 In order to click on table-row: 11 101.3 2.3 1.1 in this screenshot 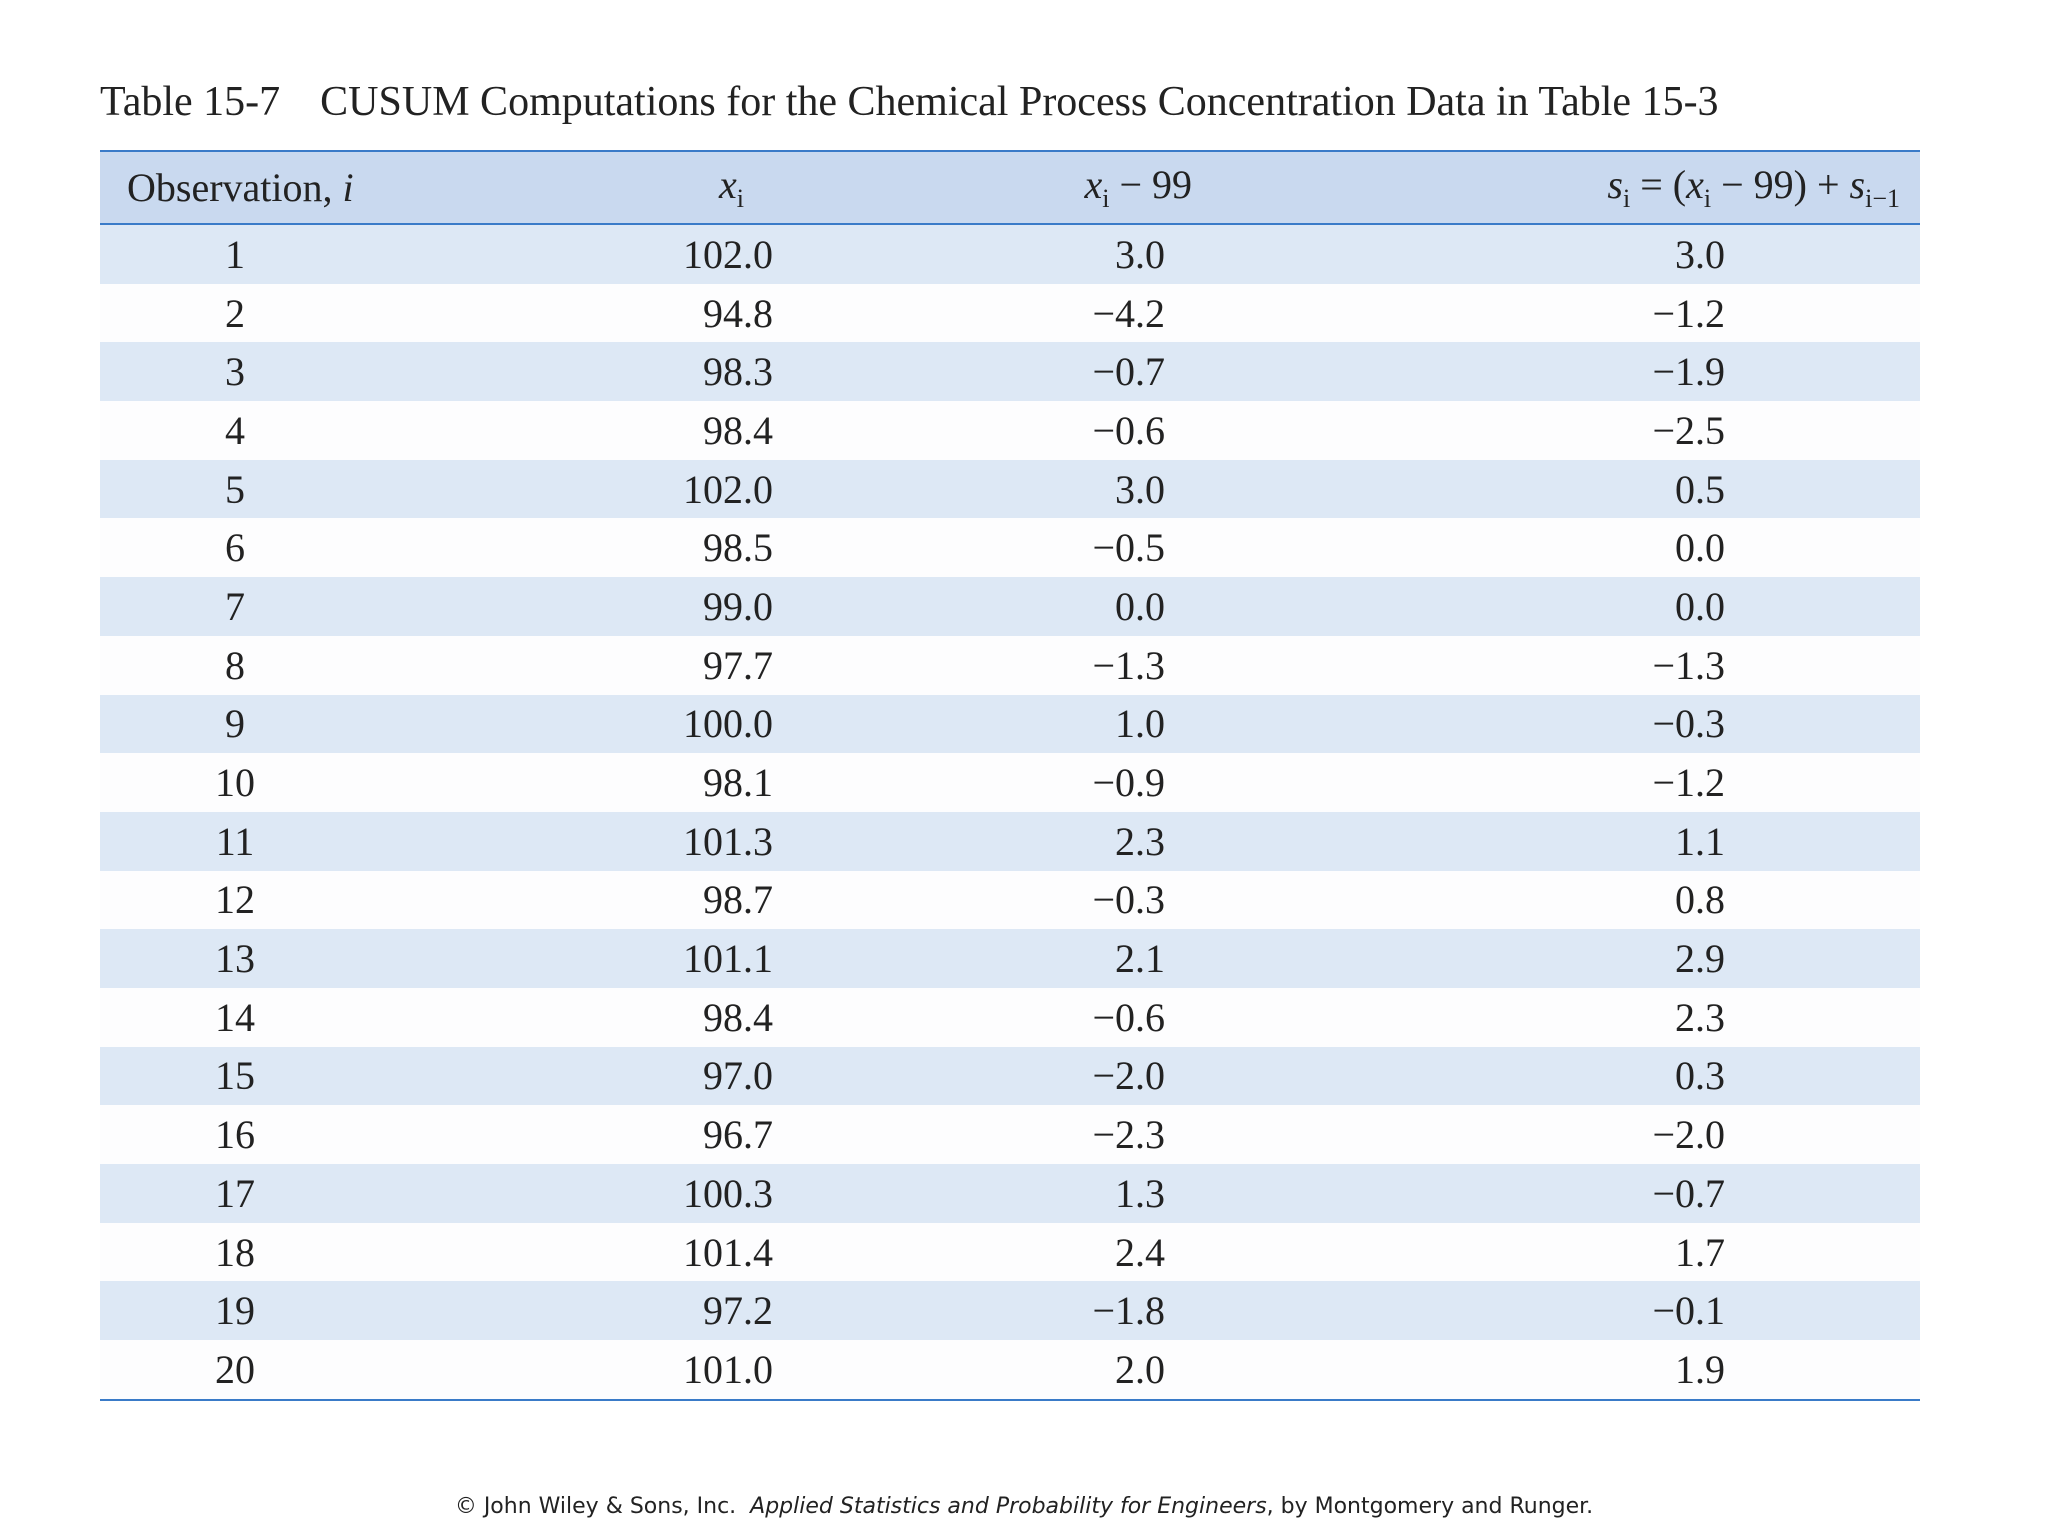, I will do `click(1010, 841)`.